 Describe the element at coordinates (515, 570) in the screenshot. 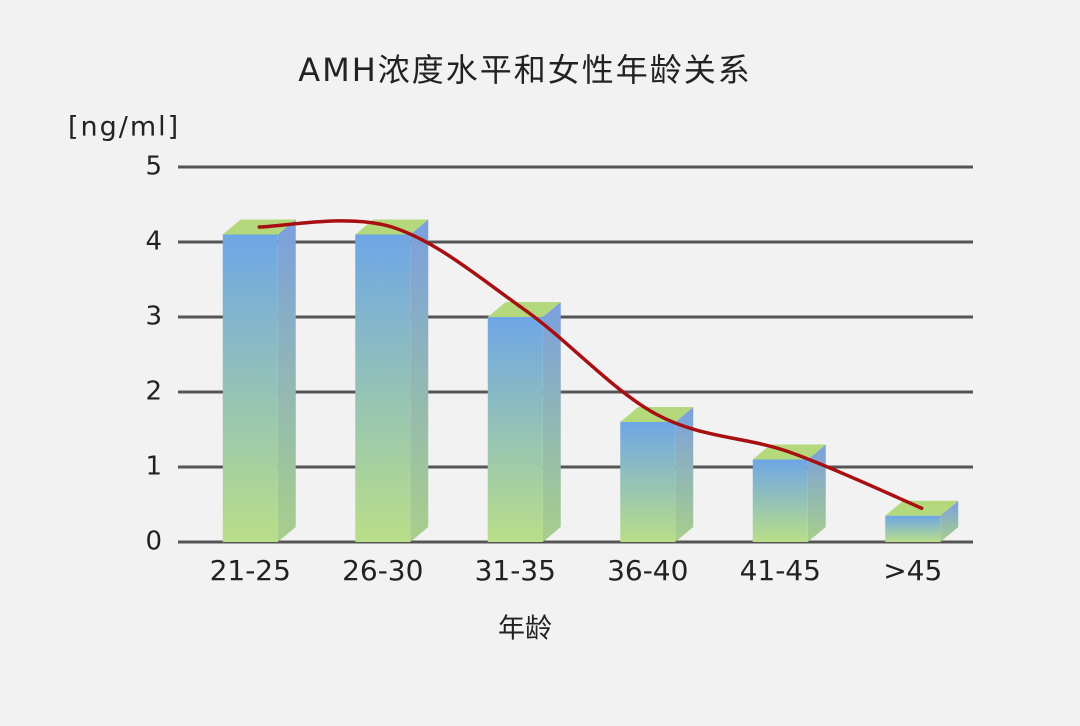

I see `x-tick-label: 31-35` at that location.